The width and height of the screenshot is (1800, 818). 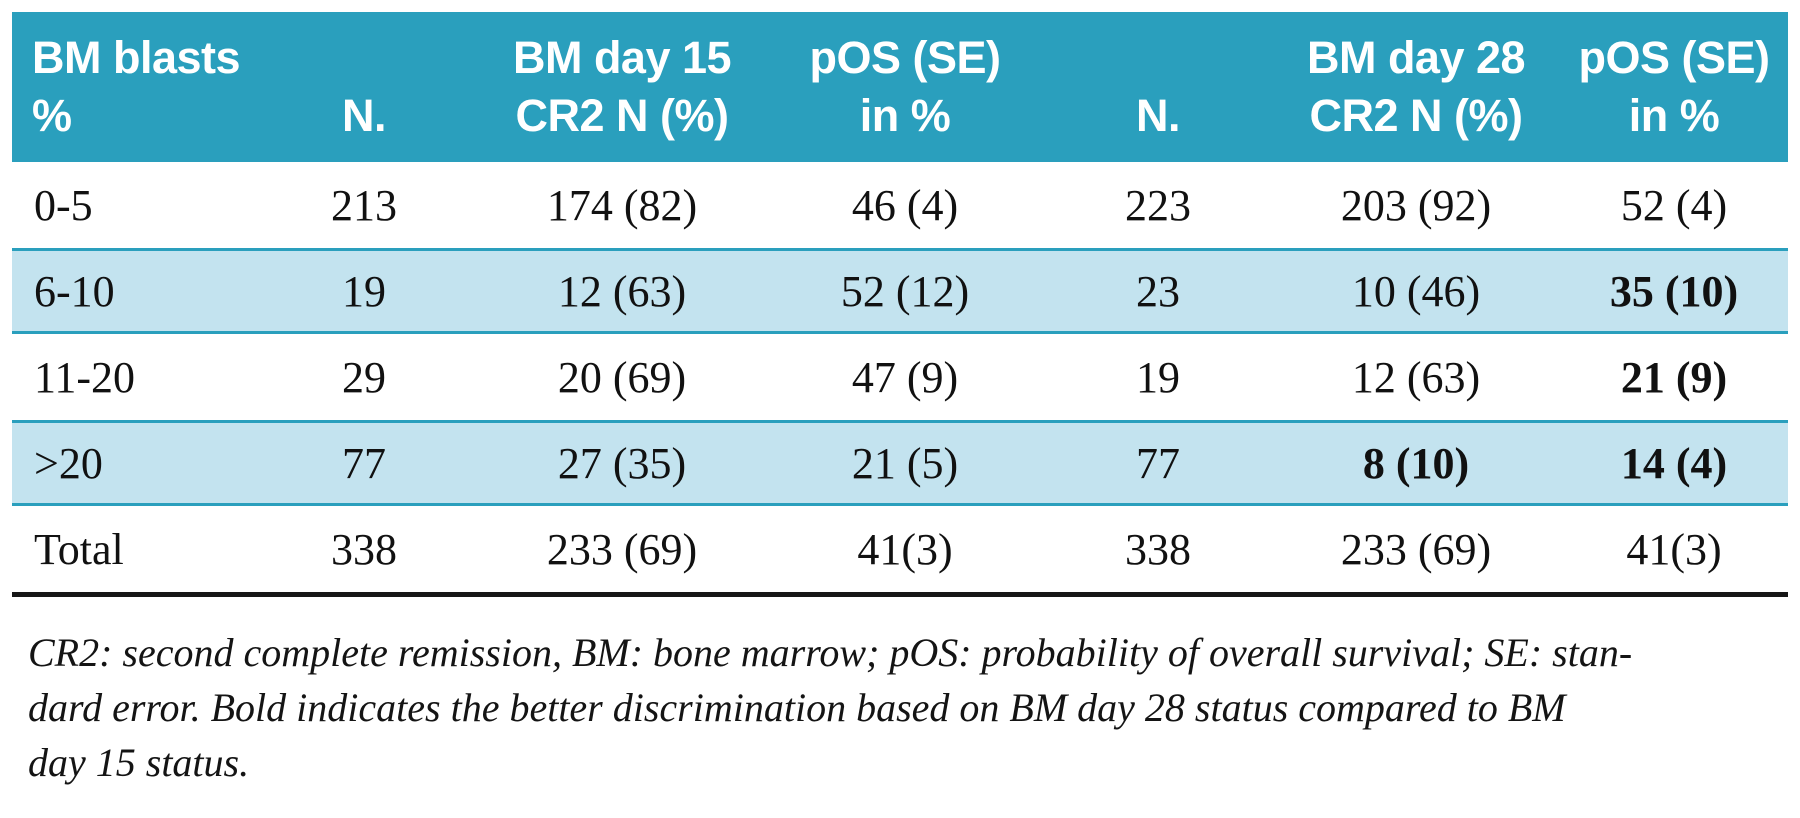 I want to click on table-row: 0-5 213 174 (82) 46 (4) 223 203 (92) 52 (4), so click(x=900, y=205).